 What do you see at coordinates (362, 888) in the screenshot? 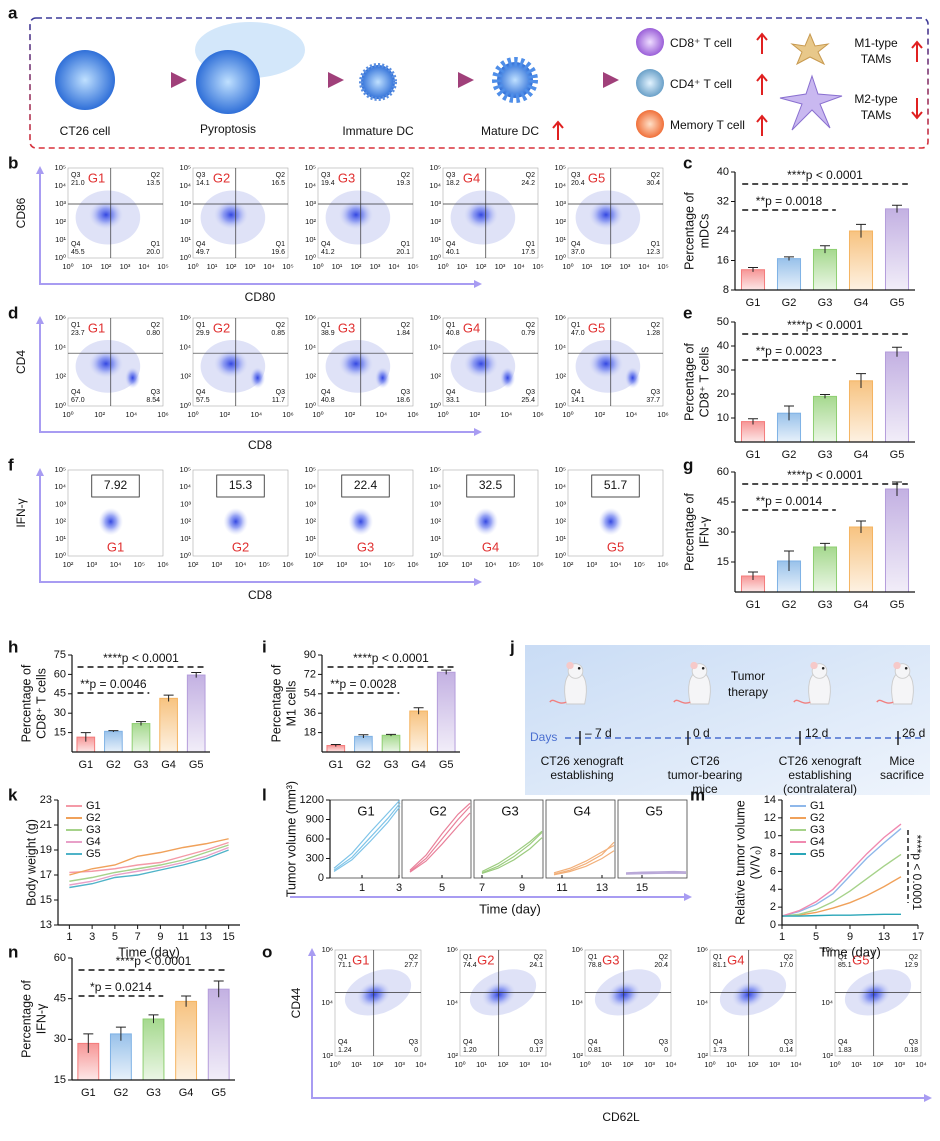
I see `x-tick-label: 1` at bounding box center [362, 888].